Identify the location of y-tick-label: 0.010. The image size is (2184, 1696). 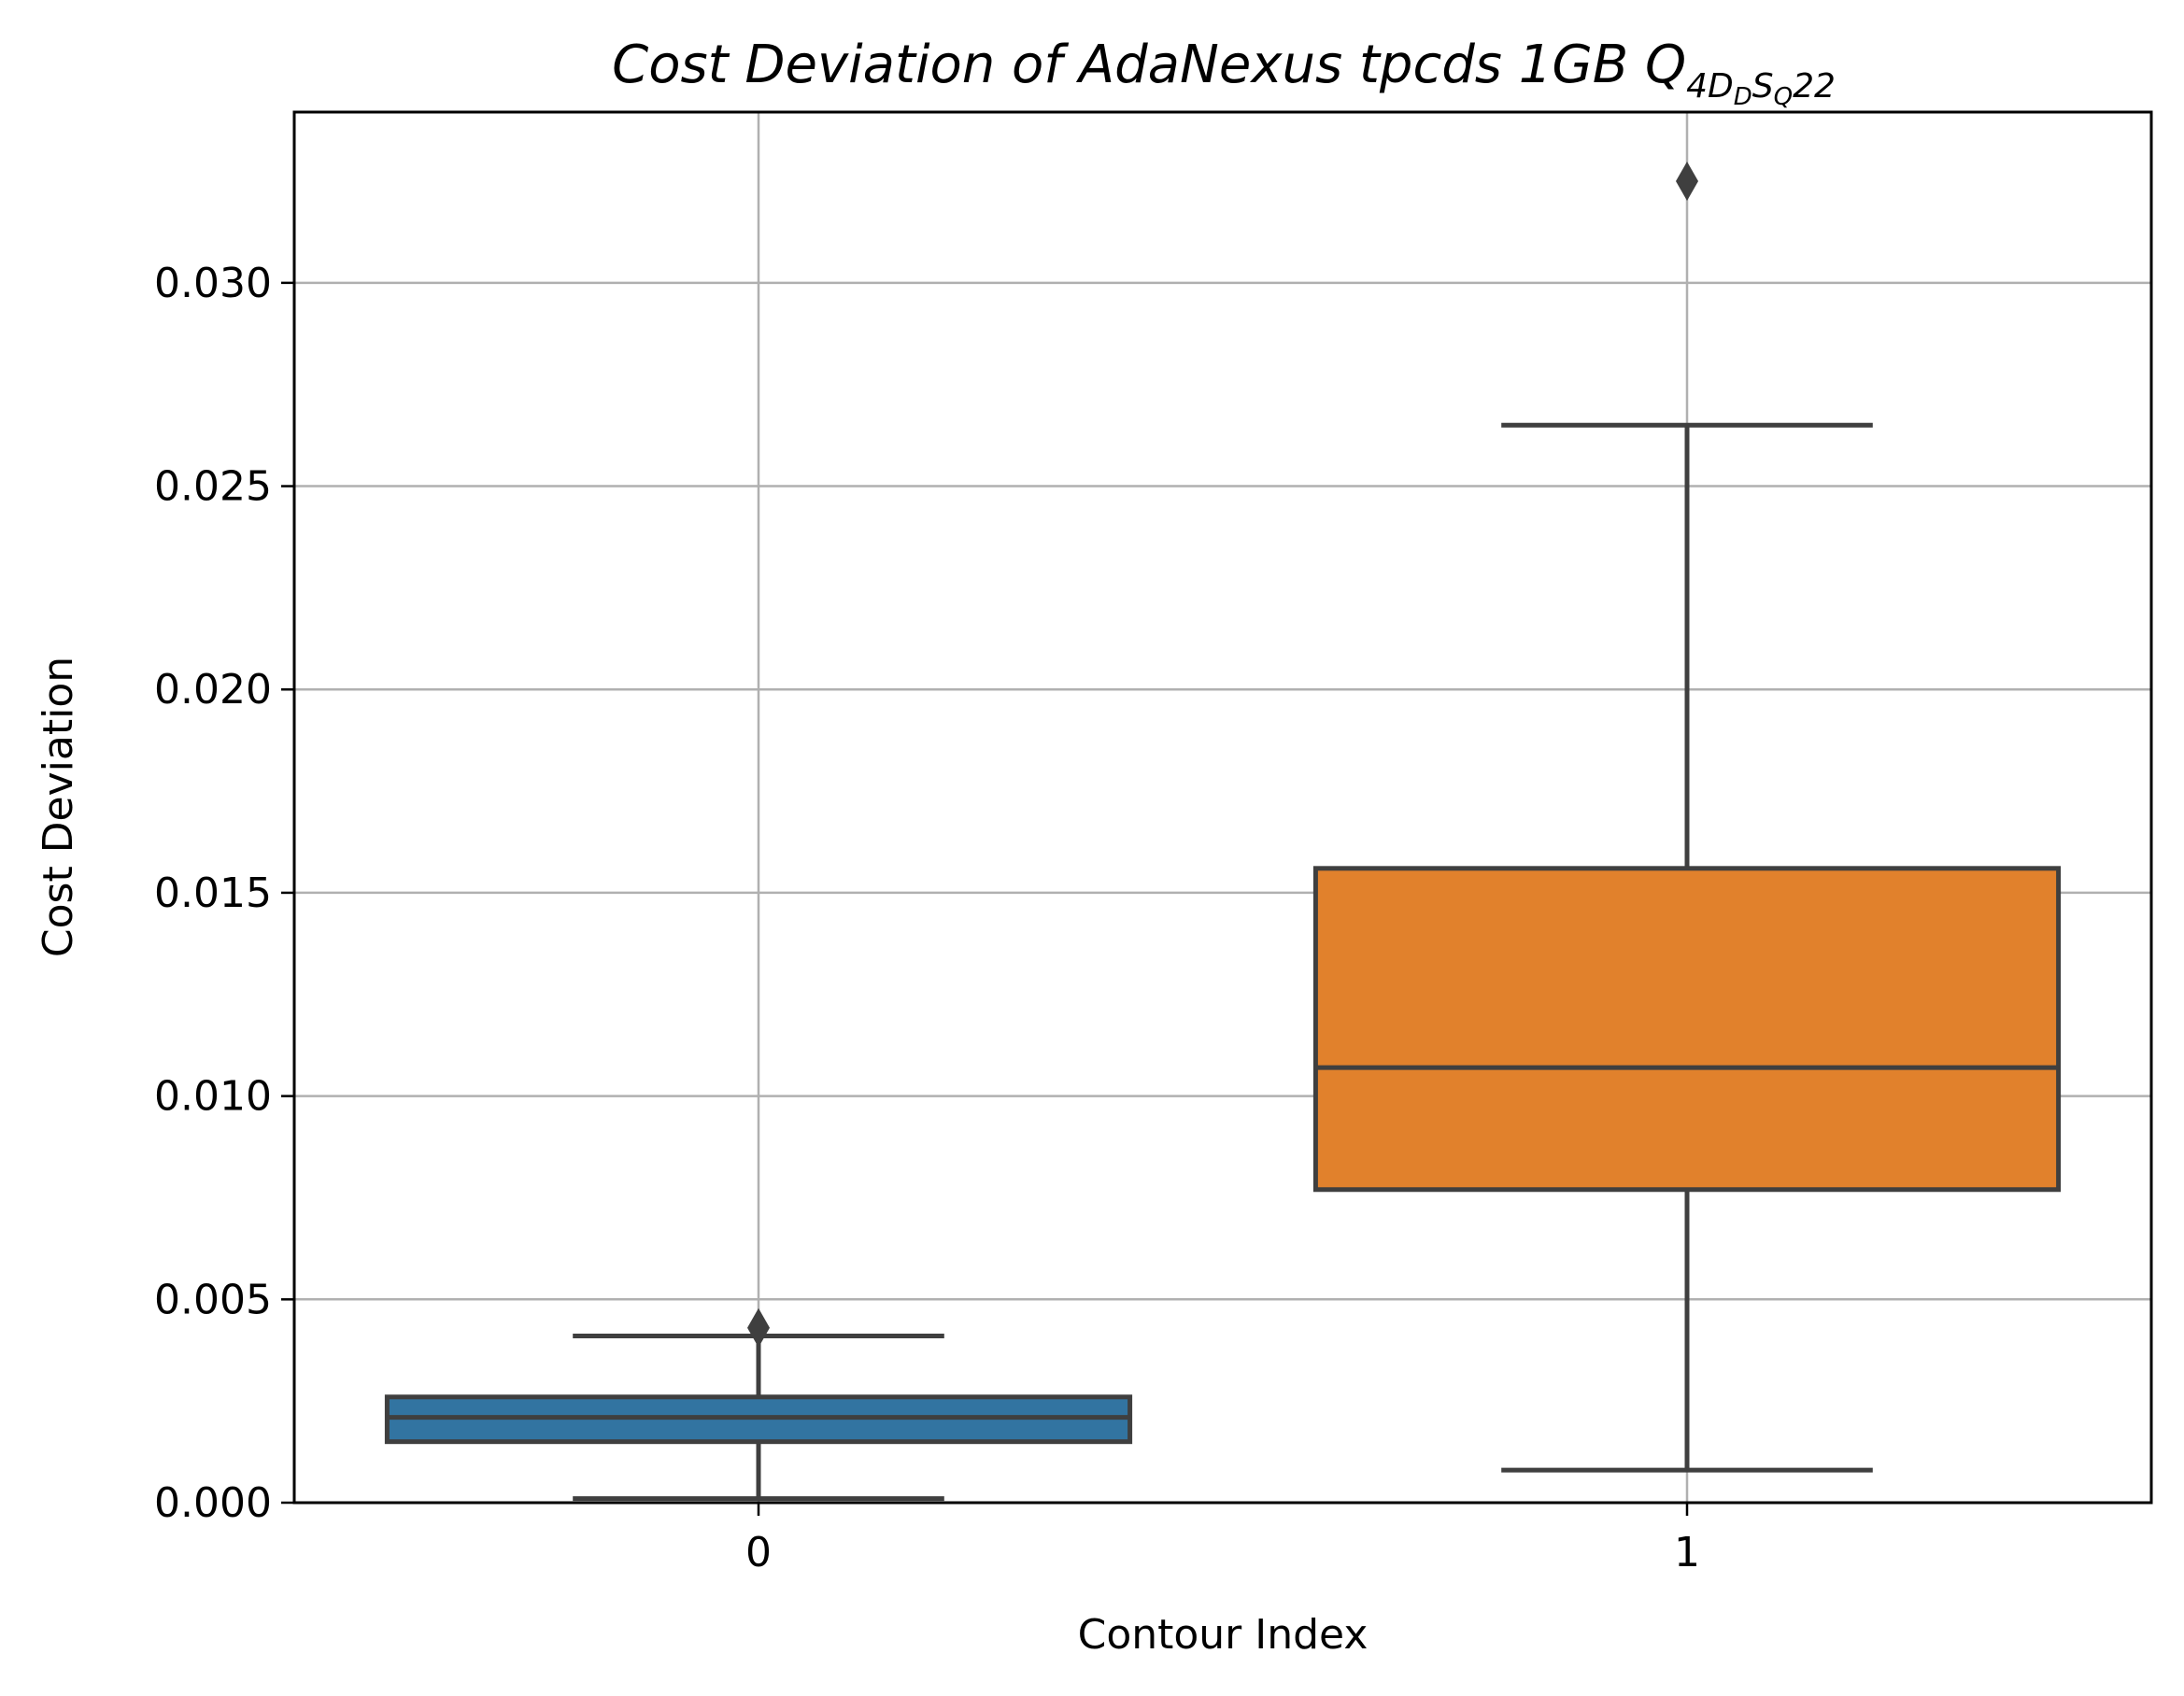
(213, 1097).